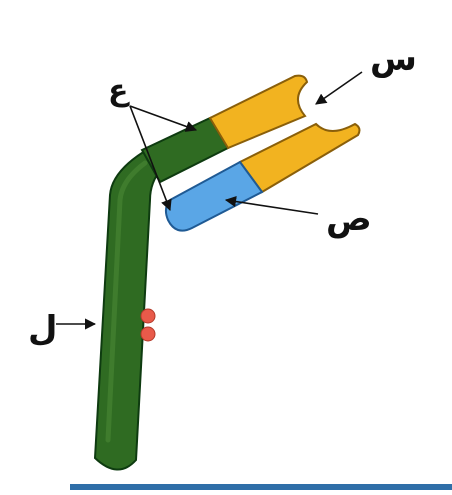 This screenshot has width=452, height=495. Describe the element at coordinates (299, 158) in the screenshot. I see `lower-arm-yellow` at that location.